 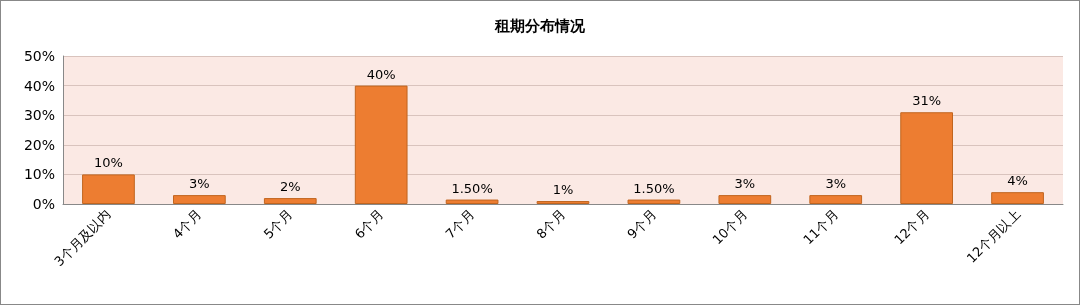 What do you see at coordinates (911, 227) in the screenshot?
I see `x-tick-label: 12个月` at bounding box center [911, 227].